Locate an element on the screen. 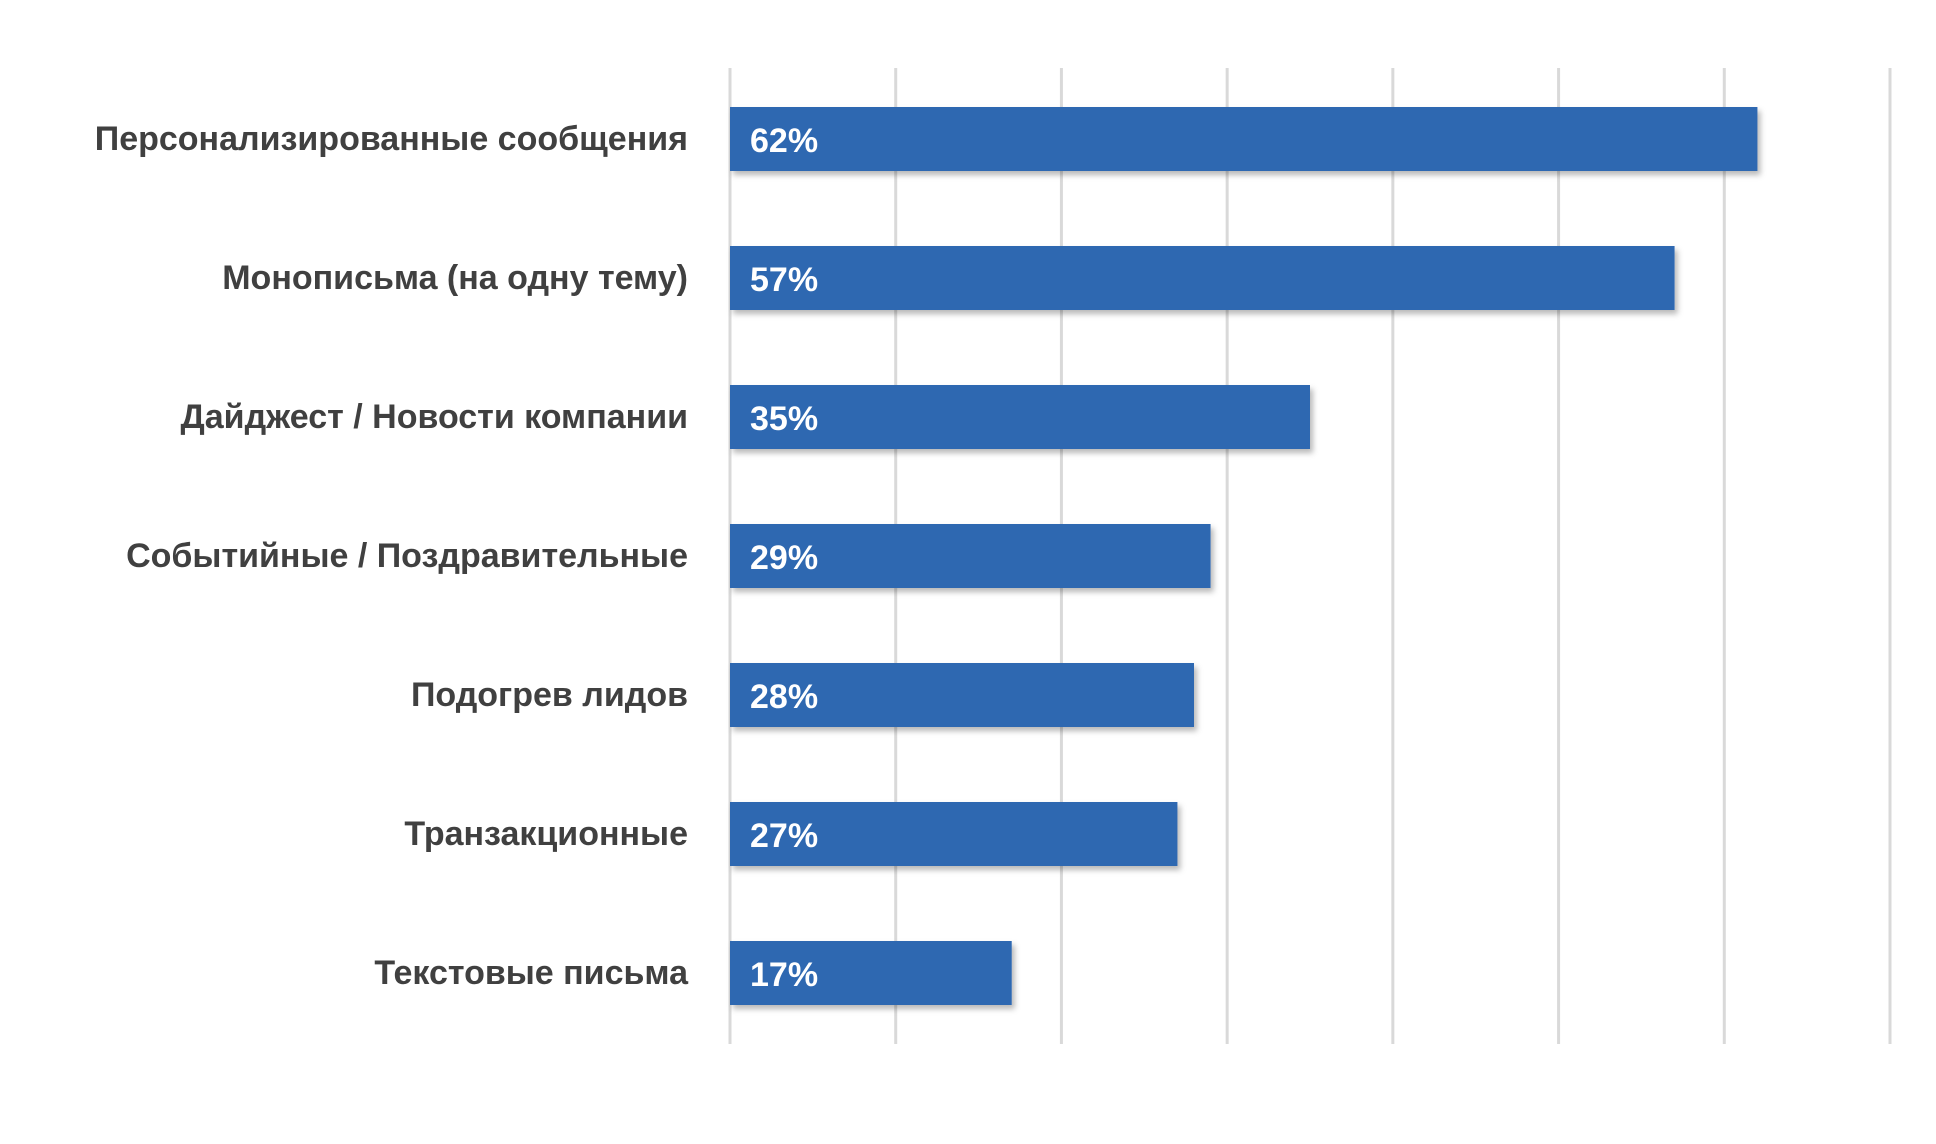  category-label: Текстовые письма is located at coordinates (531, 973).